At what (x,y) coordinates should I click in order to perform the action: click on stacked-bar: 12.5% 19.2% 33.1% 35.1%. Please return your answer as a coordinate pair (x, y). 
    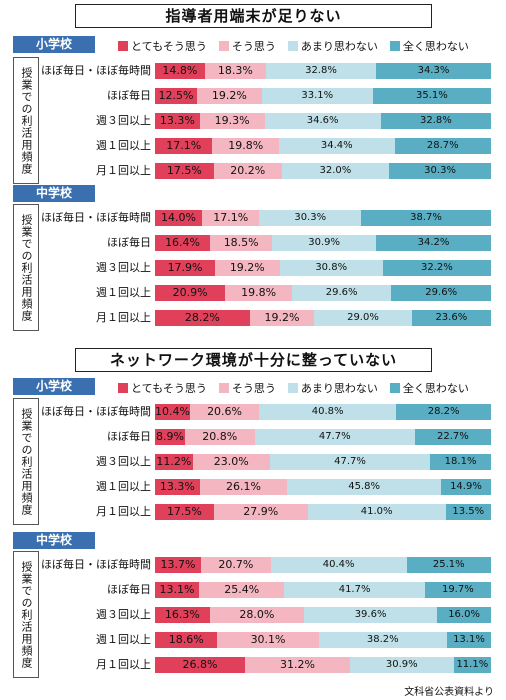
    Looking at the image, I should click on (323, 96).